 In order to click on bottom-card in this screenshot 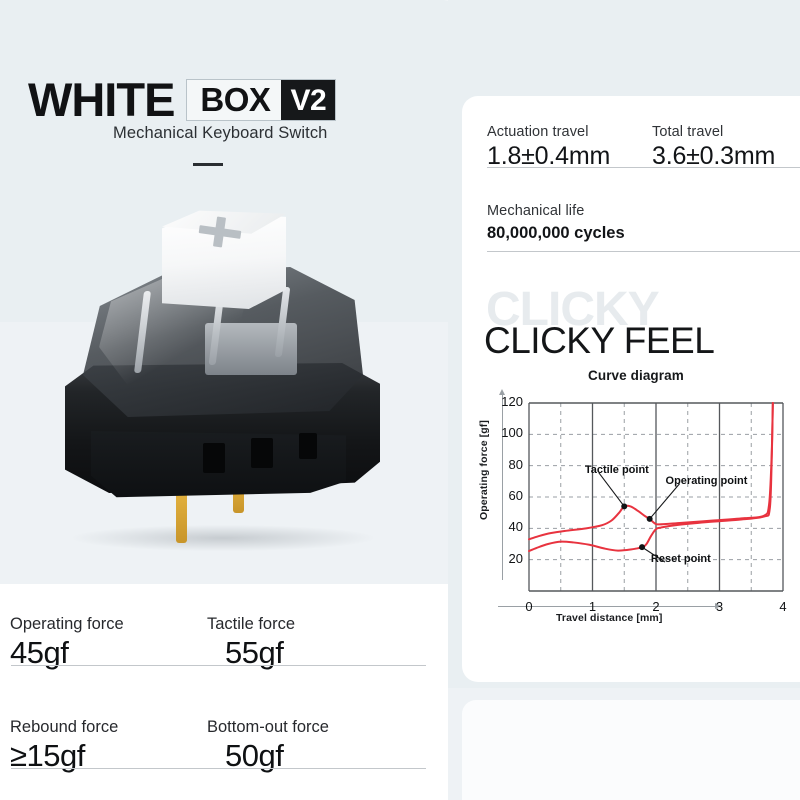, I will do `click(631, 750)`.